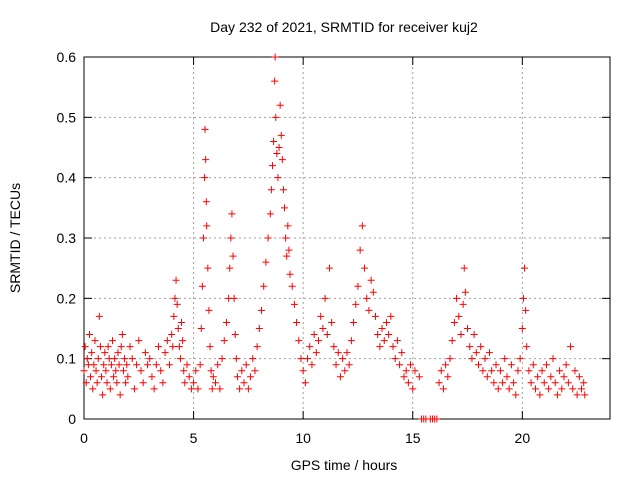  I want to click on y-tick-label: 0.4, so click(67, 178).